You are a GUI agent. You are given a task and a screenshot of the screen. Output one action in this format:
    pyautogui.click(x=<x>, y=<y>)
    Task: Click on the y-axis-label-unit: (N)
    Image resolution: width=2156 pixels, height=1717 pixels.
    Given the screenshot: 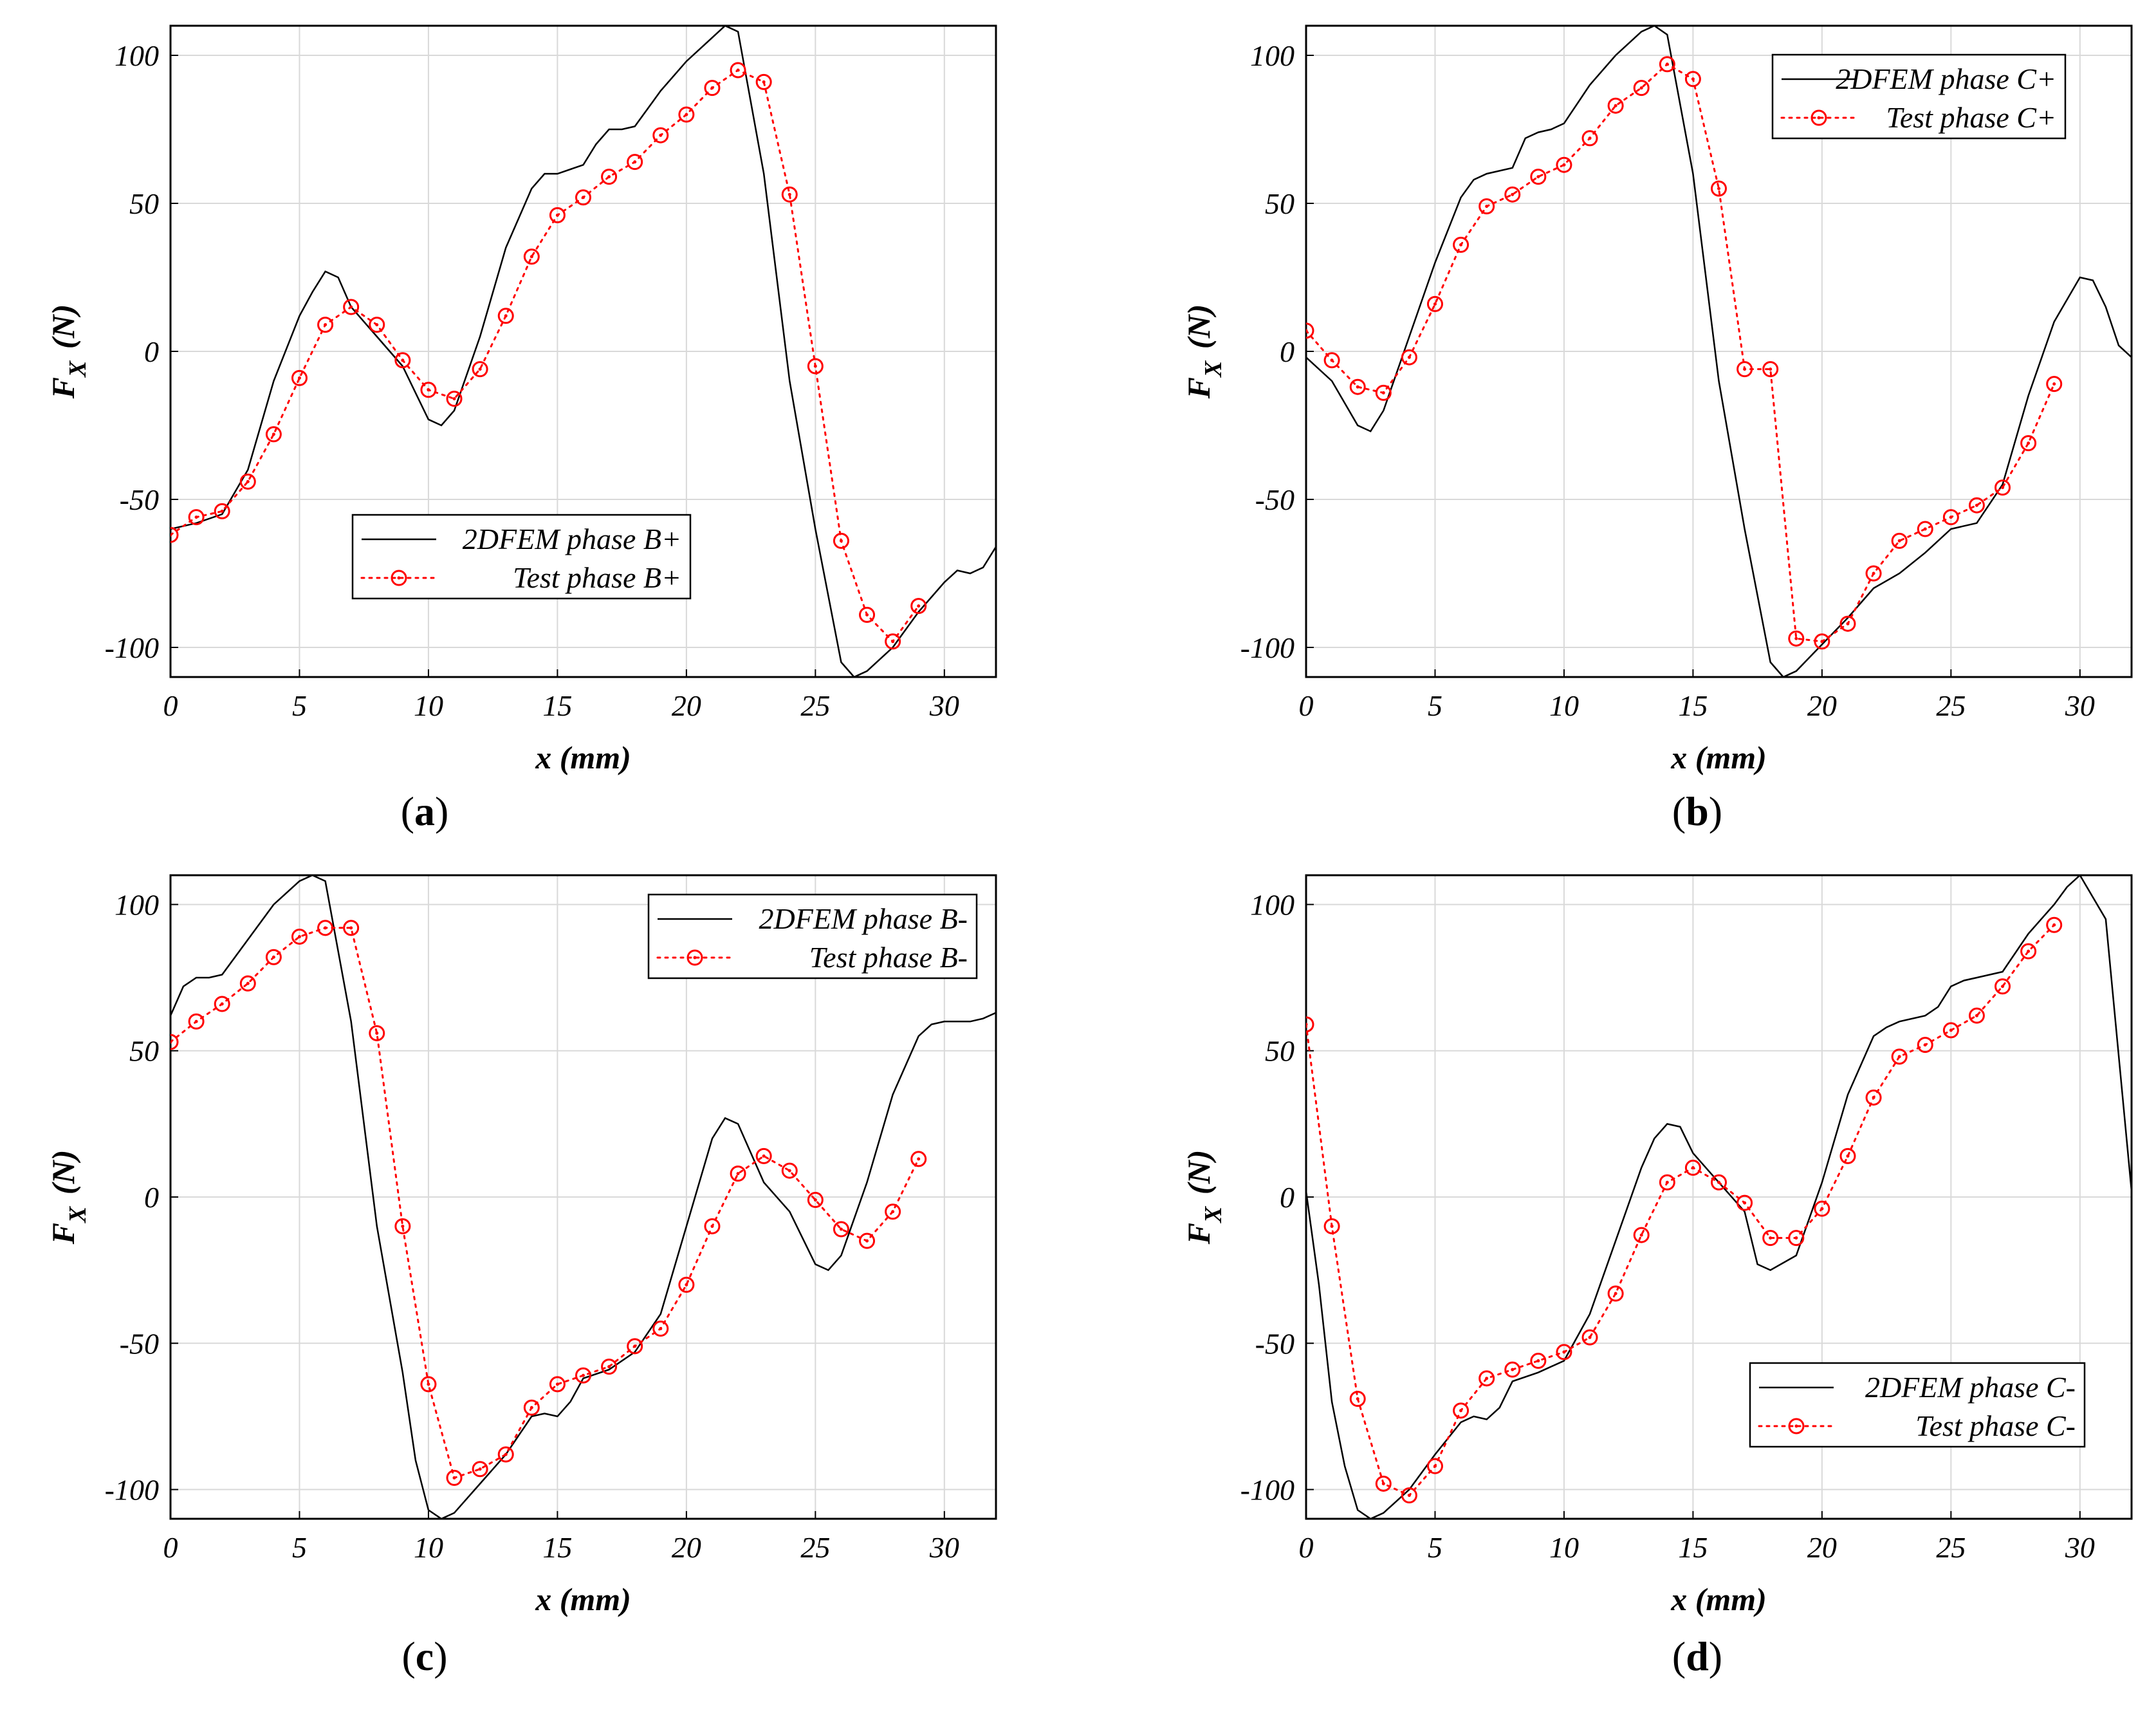 What is the action you would take?
    pyautogui.click(x=1199, y=330)
    